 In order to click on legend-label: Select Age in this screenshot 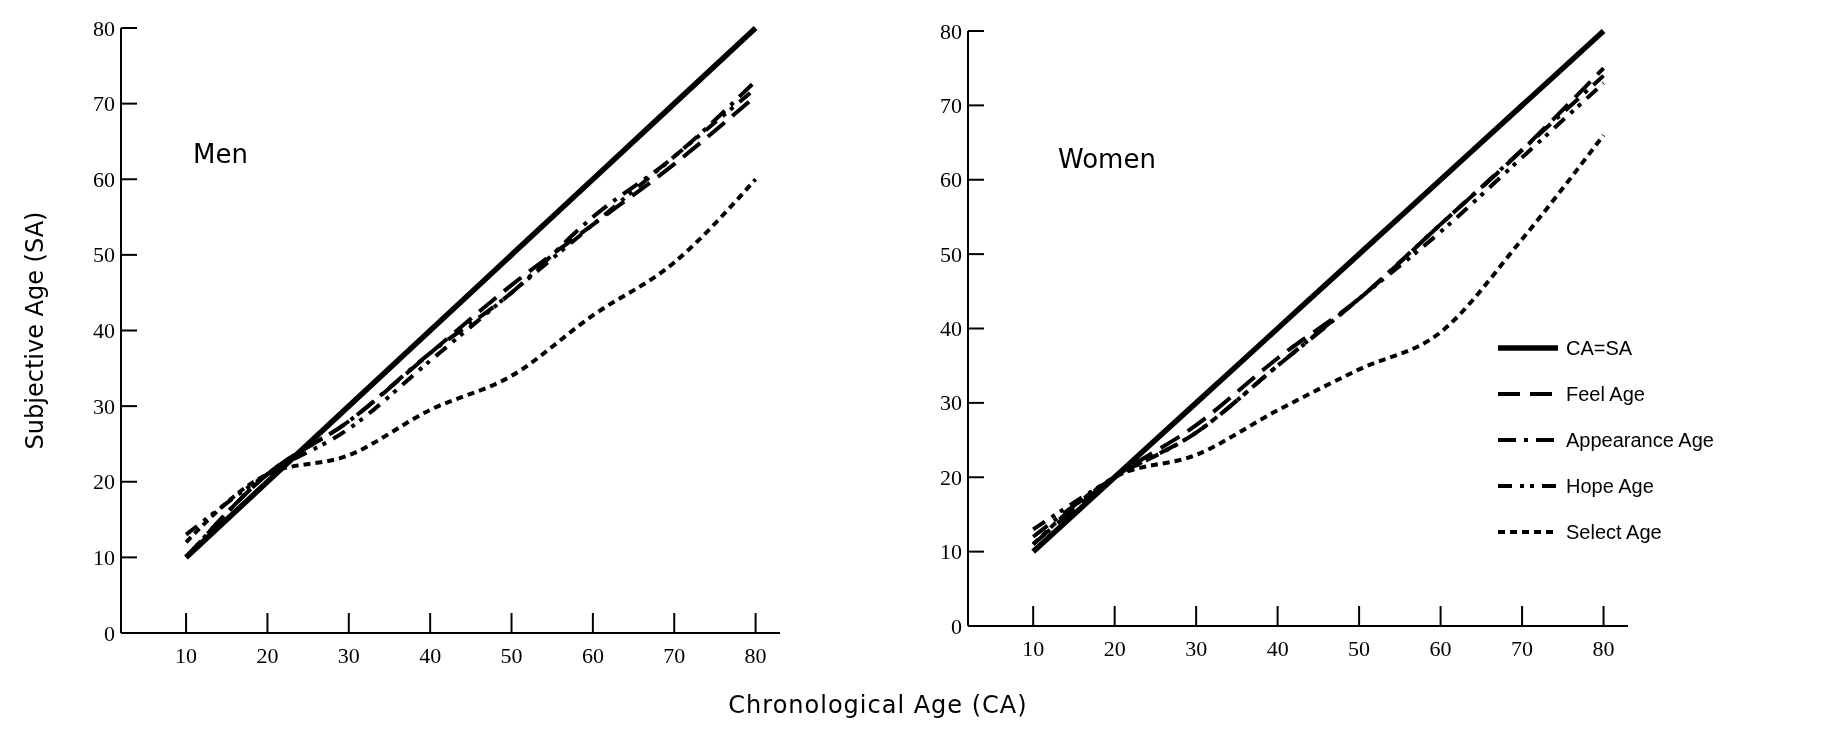, I will do `click(1614, 532)`.